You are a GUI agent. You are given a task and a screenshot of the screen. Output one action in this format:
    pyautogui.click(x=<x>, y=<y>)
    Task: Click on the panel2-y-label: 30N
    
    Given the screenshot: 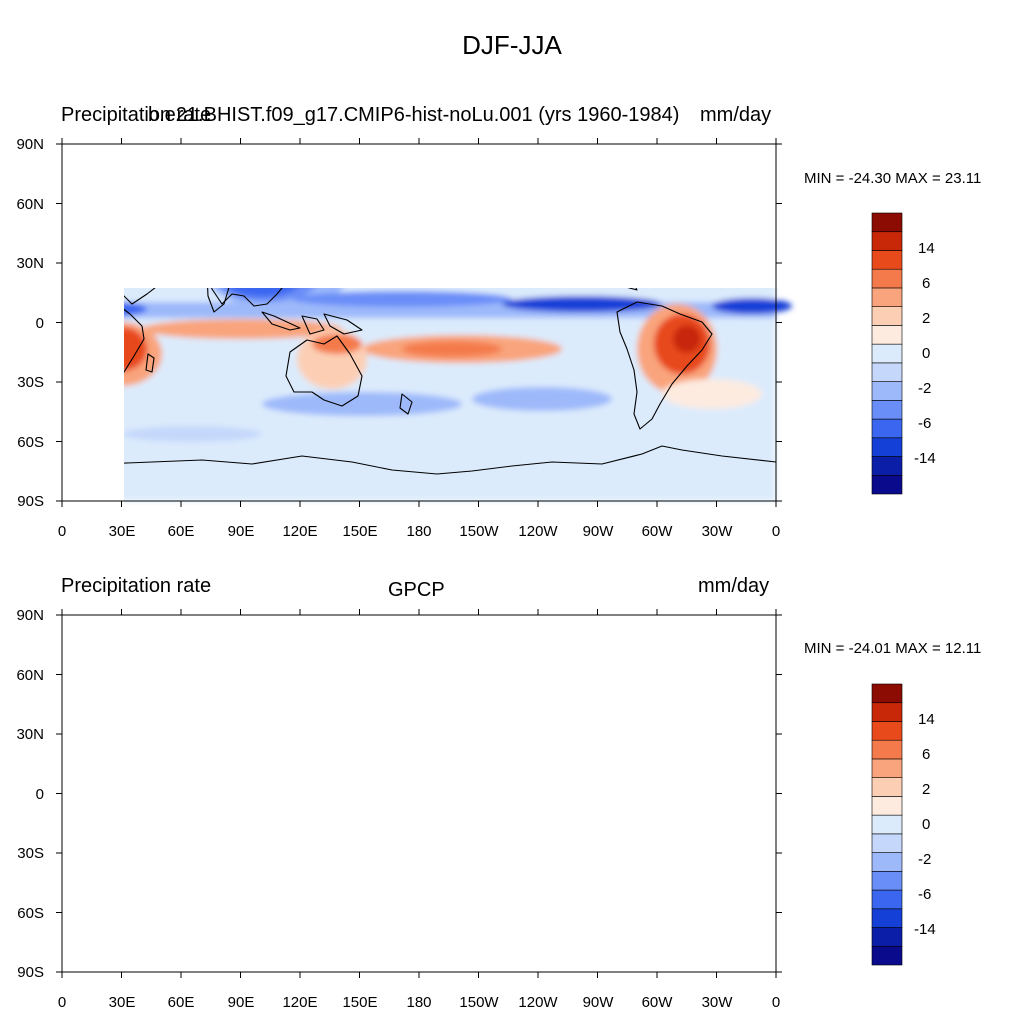 What is the action you would take?
    pyautogui.click(x=30, y=734)
    